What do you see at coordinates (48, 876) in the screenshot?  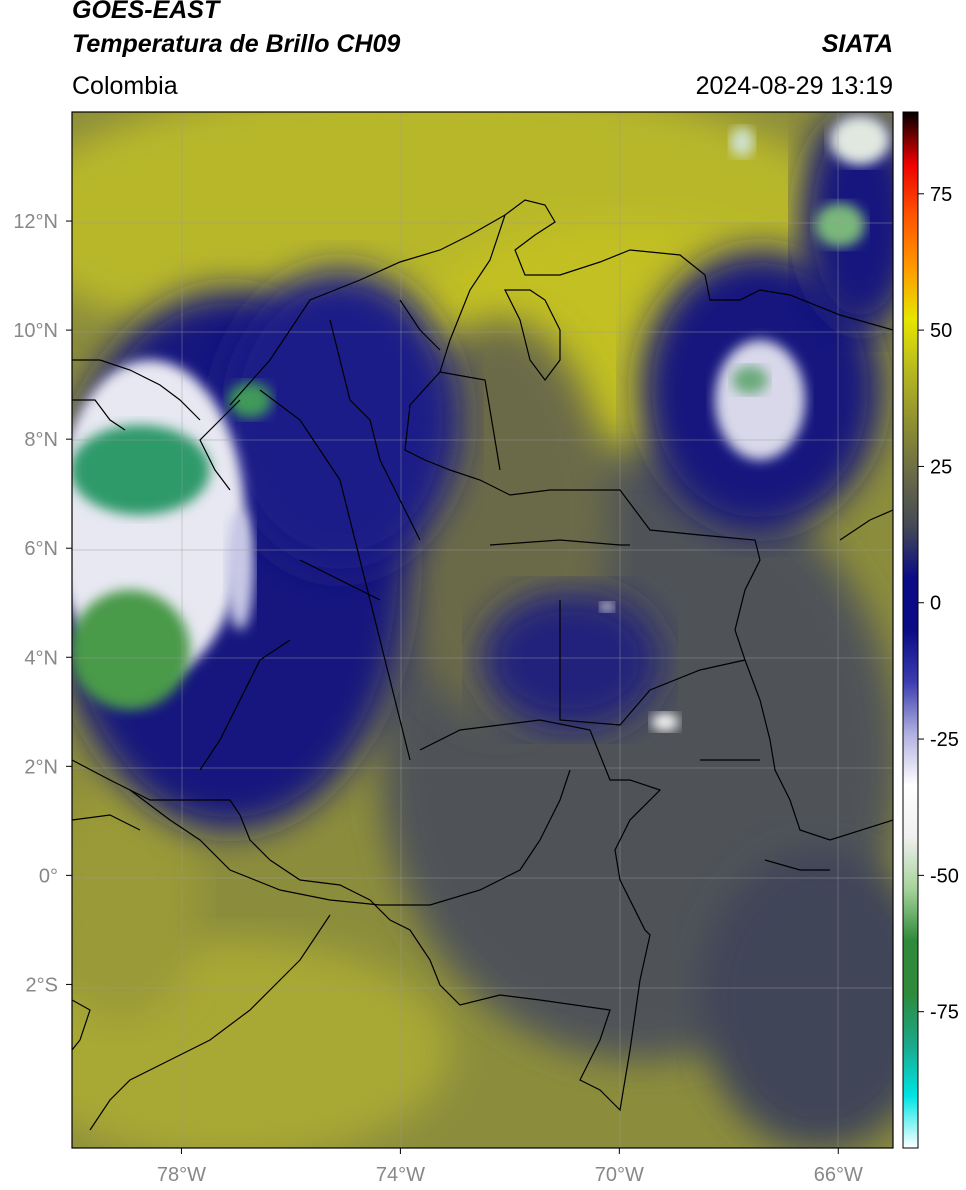 I see `lat-tick-label: 0°` at bounding box center [48, 876].